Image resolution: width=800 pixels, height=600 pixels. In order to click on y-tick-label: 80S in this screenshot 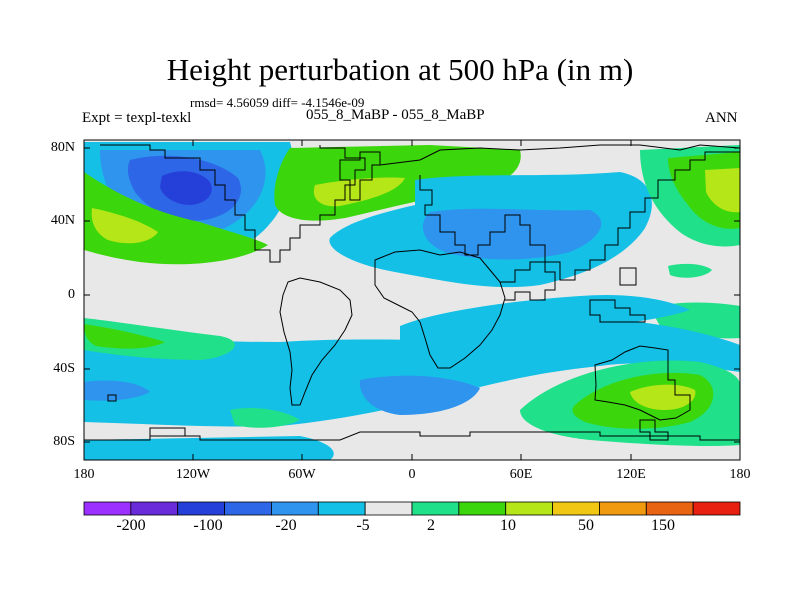, I will do `click(64, 441)`.